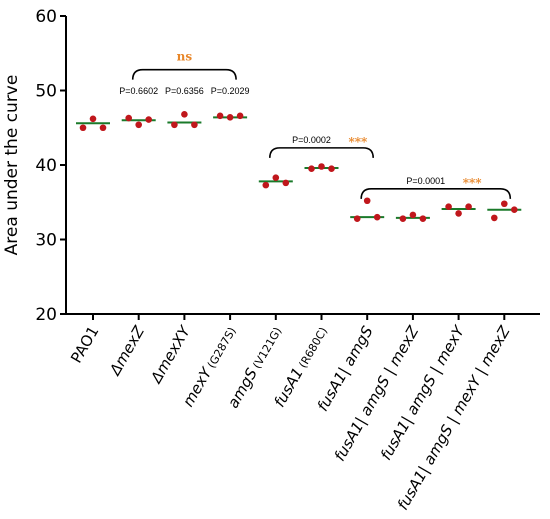 This screenshot has width=550, height=519. I want to click on p-value-label: P=0.0001, so click(425, 181).